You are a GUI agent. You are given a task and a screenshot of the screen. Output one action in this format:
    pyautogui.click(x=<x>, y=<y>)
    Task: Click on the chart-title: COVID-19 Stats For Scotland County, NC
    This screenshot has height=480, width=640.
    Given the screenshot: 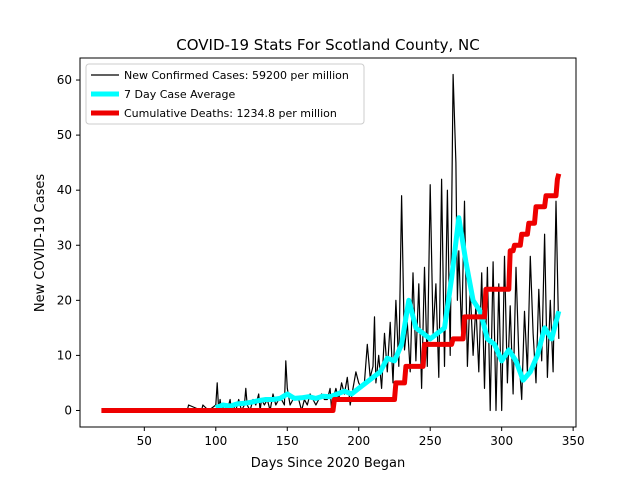 What is the action you would take?
    pyautogui.click(x=327, y=45)
    